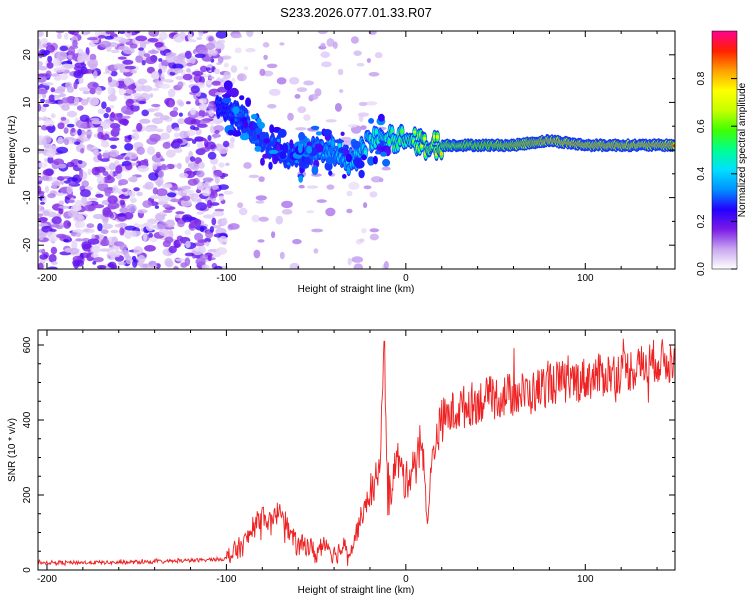  What do you see at coordinates (27, 570) in the screenshot?
I see `snr-ytick-label: 0` at bounding box center [27, 570].